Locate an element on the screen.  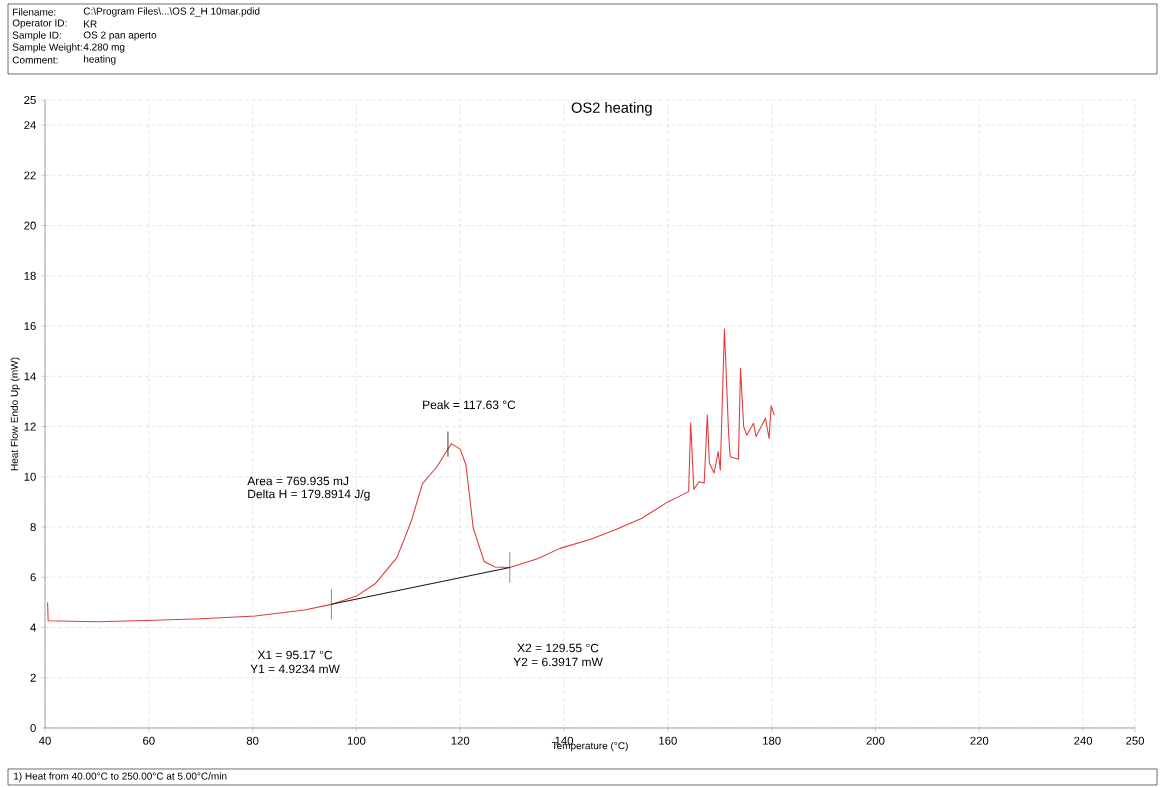
y-tick-label: 4 is located at coordinates (33, 627).